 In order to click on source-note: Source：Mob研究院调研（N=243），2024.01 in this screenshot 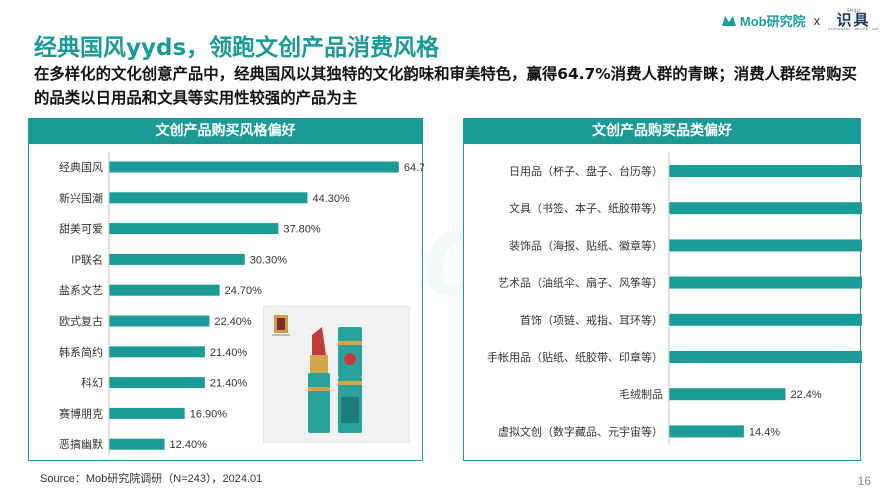, I will do `click(151, 479)`.